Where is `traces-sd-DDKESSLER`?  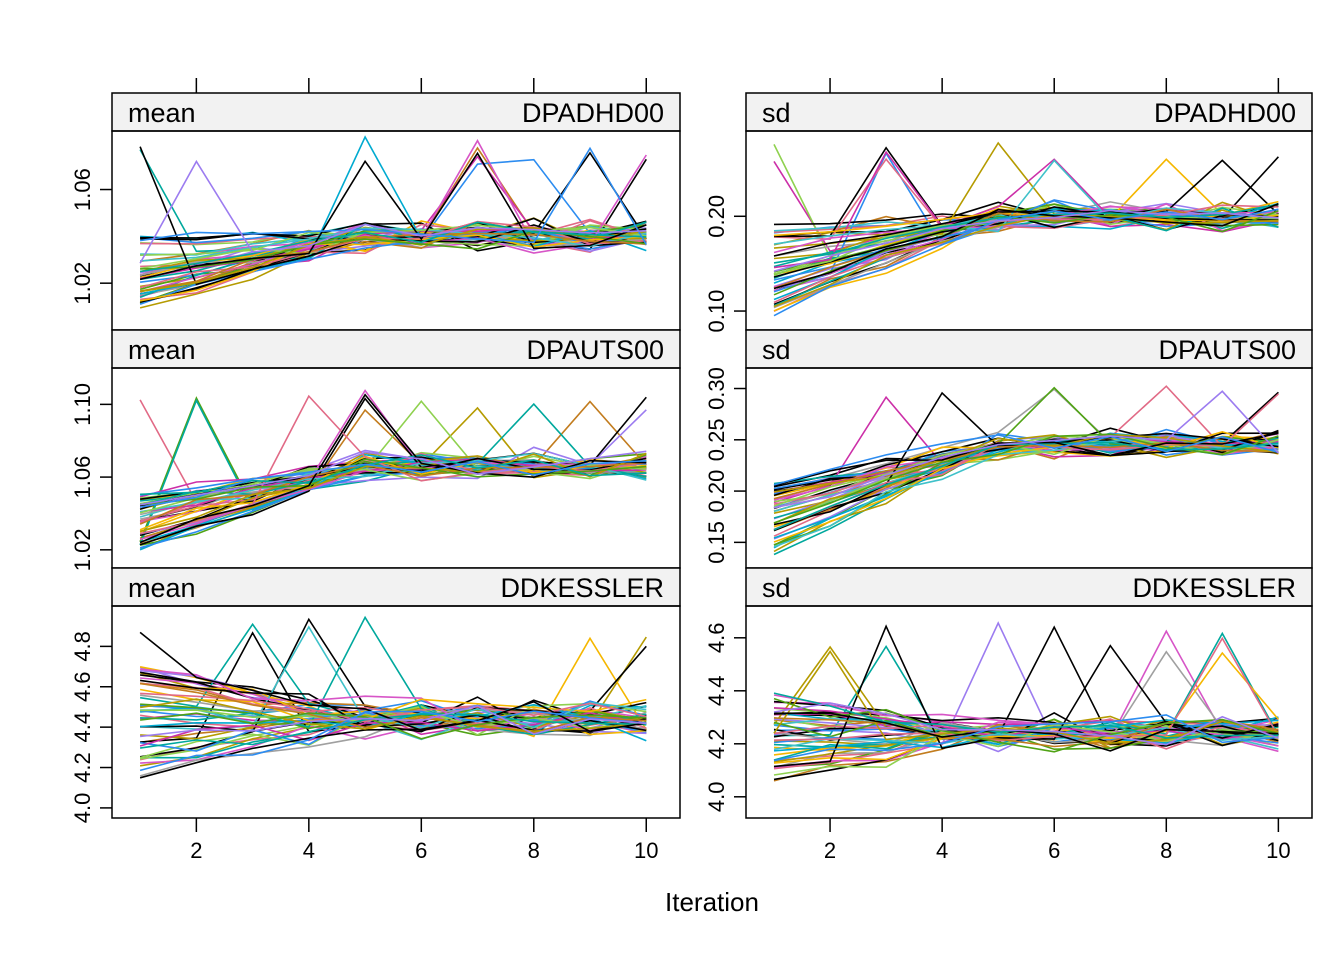
traces-sd-DDKESSLER is located at coordinates (1026, 701).